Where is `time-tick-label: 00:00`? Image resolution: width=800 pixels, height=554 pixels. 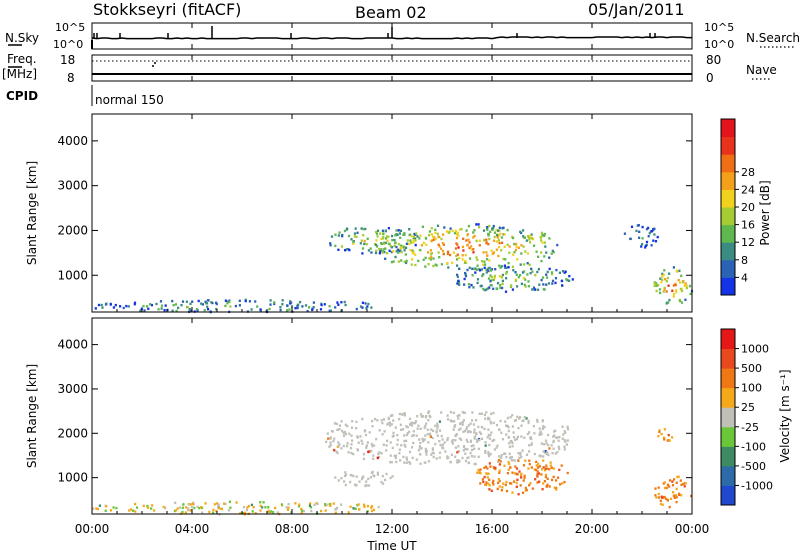 time-tick-label: 00:00 is located at coordinates (92, 529).